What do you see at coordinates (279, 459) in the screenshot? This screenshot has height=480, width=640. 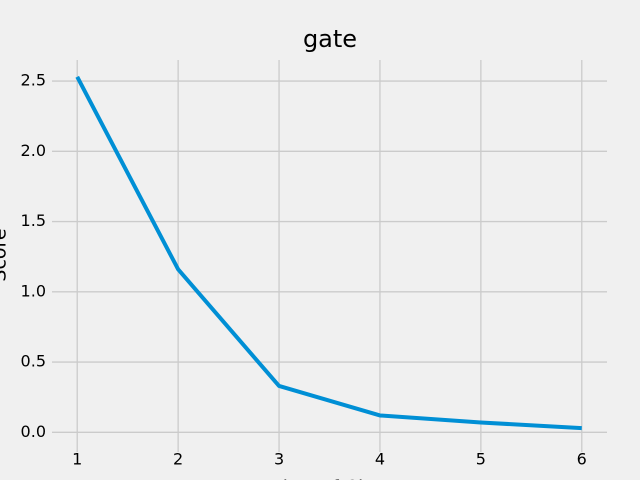 I see `x-tick-label: 3` at bounding box center [279, 459].